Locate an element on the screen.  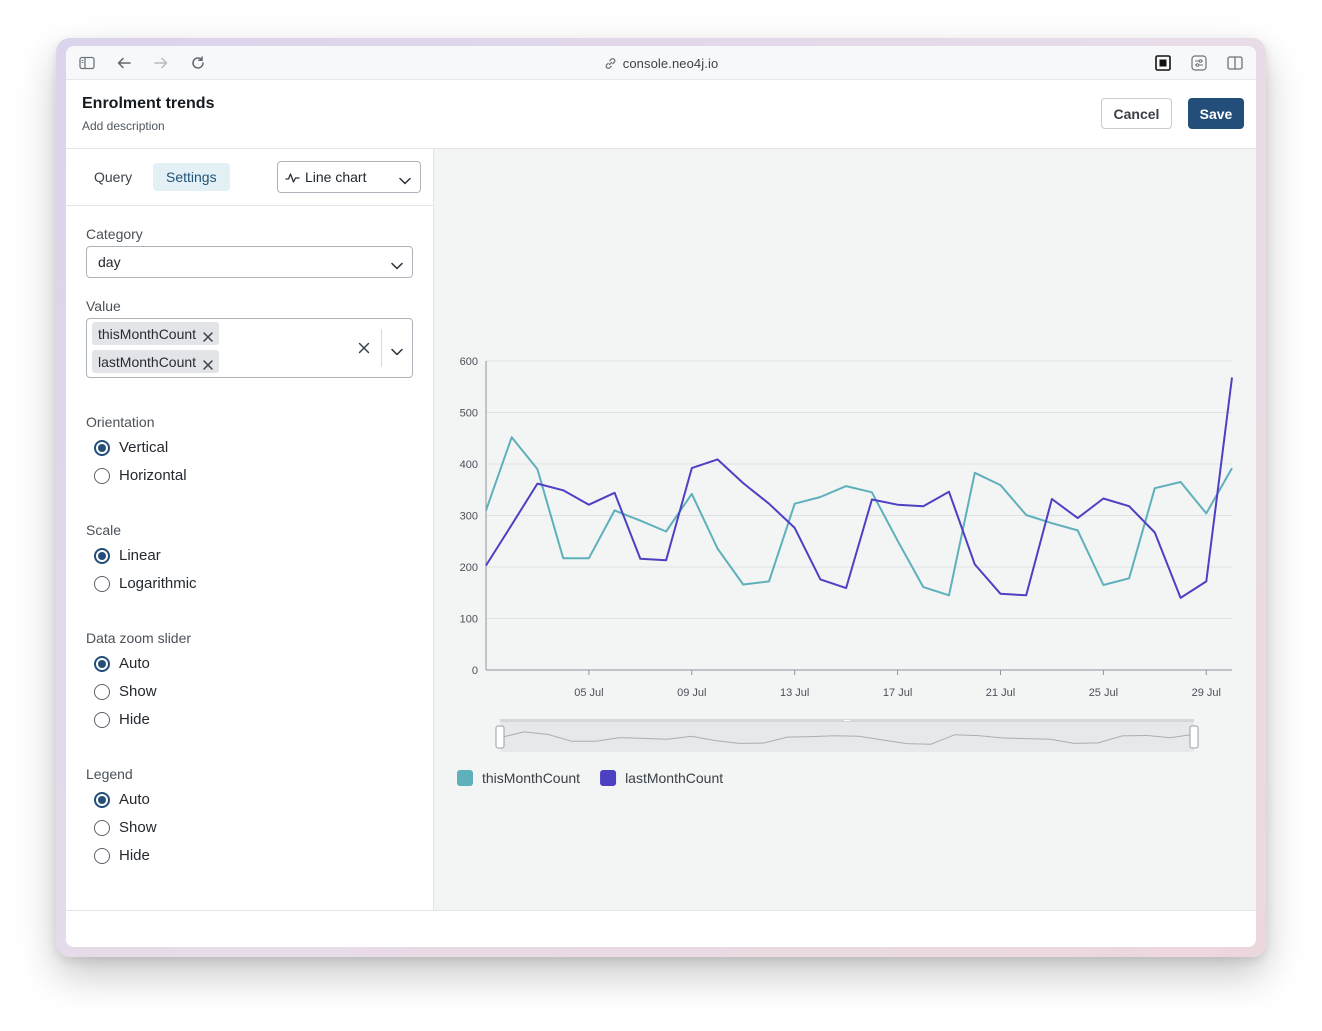
radio-orientation-vertical: Vertical is located at coordinates (131, 447).